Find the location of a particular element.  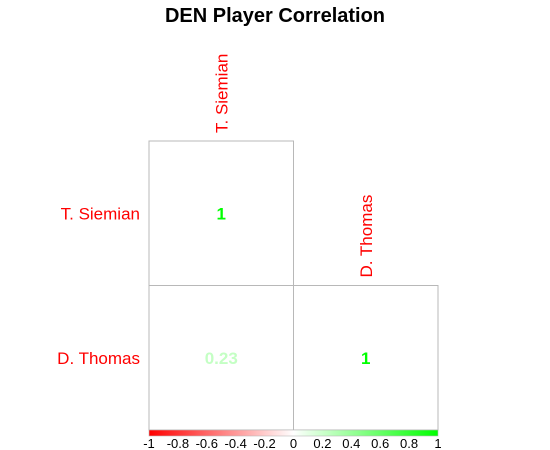

cell-t-siemian-t-siemian is located at coordinates (221, 213).